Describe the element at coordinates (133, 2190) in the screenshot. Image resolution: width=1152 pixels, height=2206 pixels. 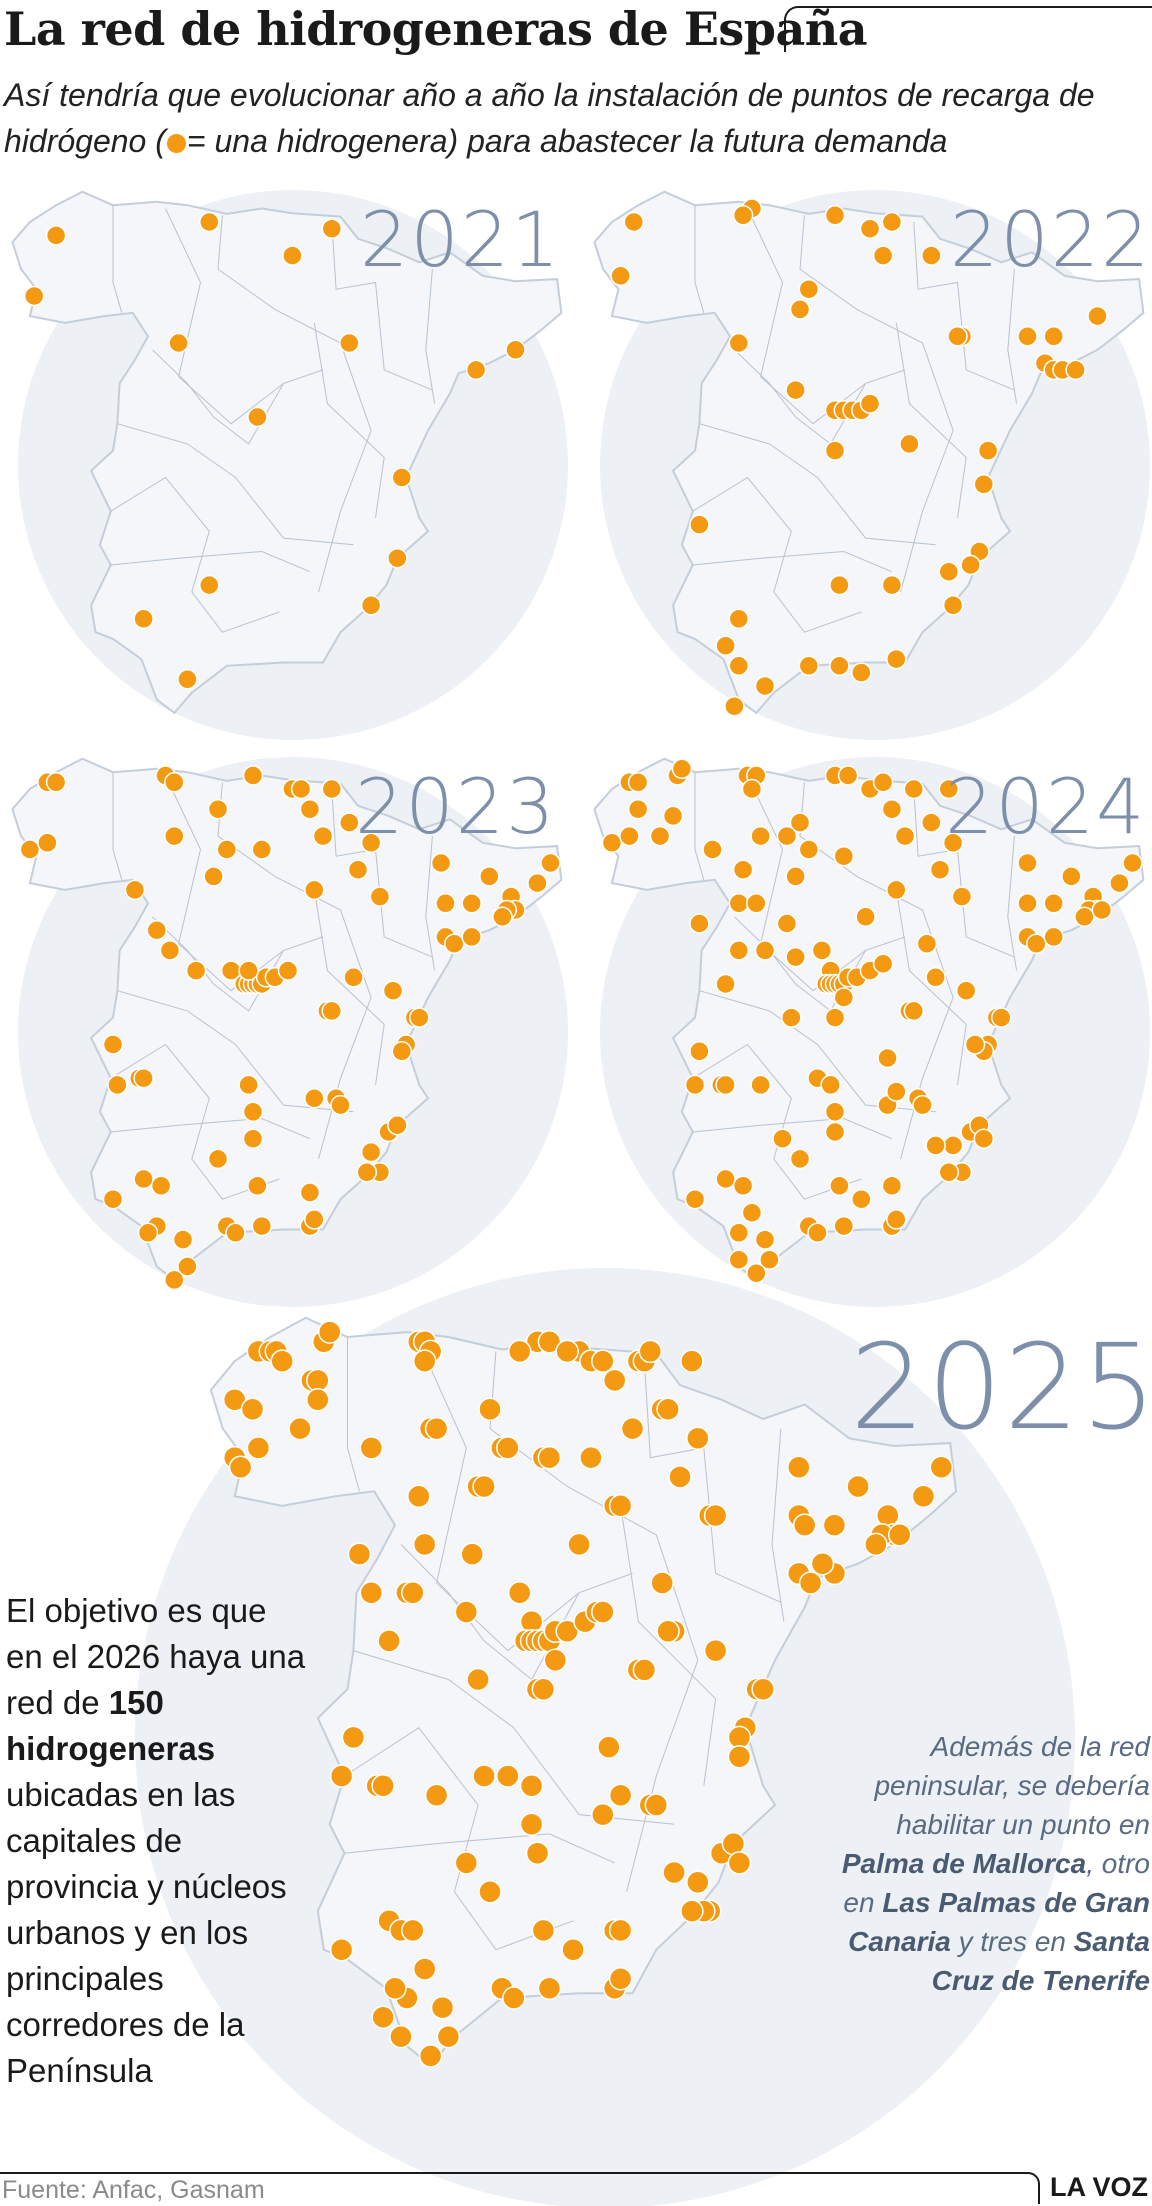
I see `source-credit: Fuente: Anfac, Gasnam` at that location.